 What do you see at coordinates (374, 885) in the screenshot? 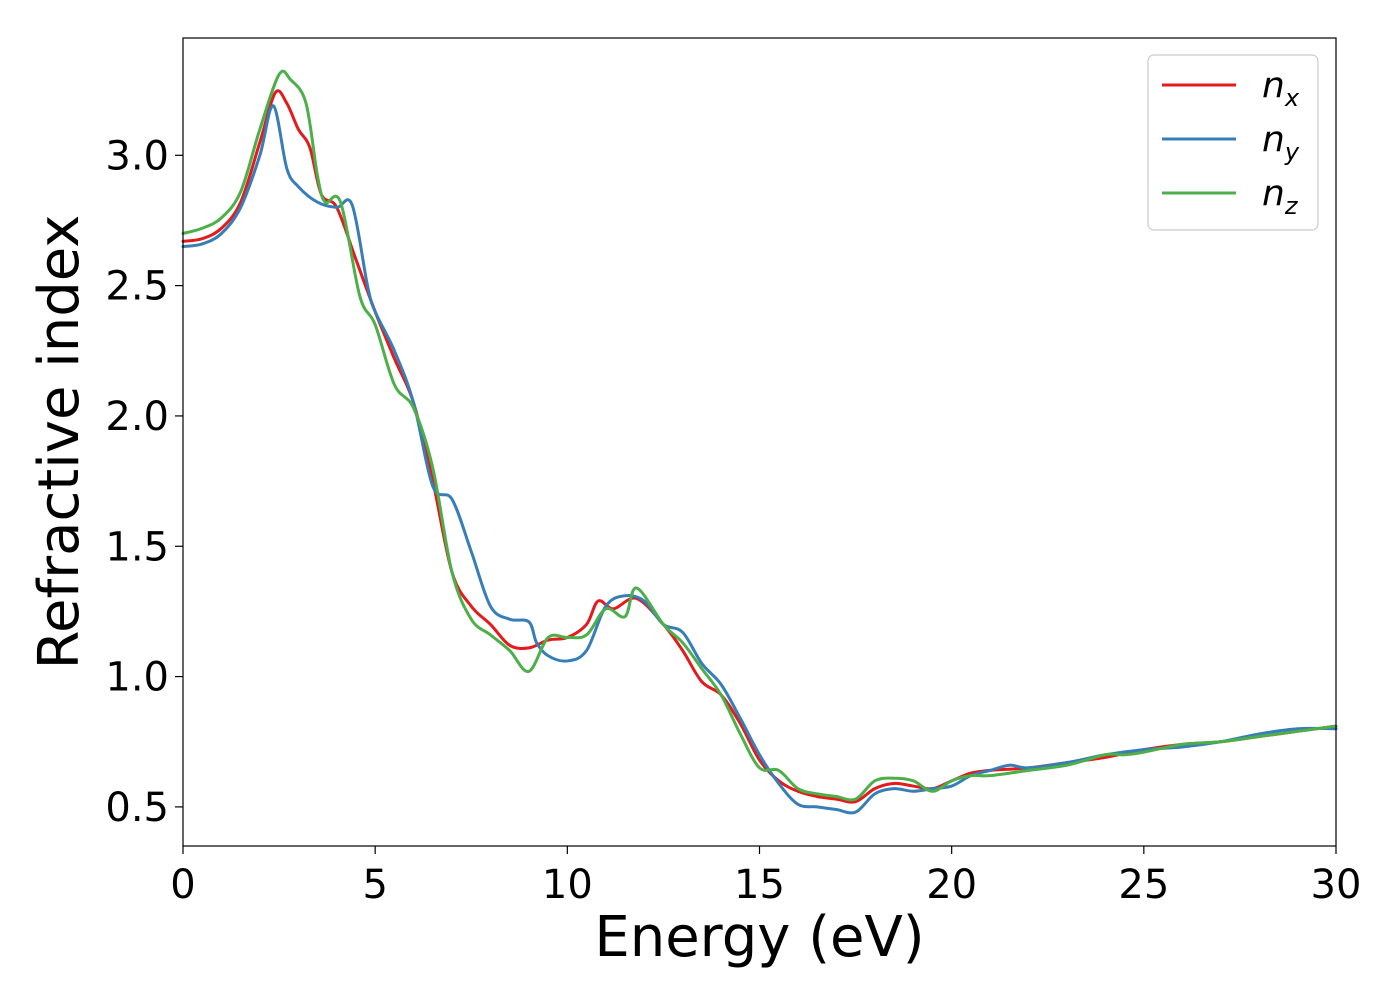
I see `x-tick-label: 5` at bounding box center [374, 885].